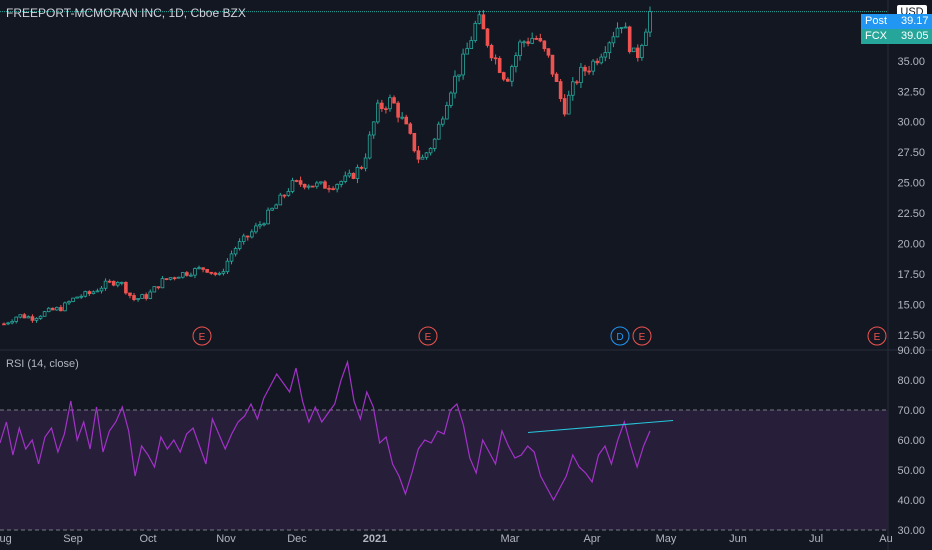  I want to click on time-axis: Aug Sep Oct Nov Dec 2021 Mar Apr May Jun Jul Au, so click(446, 539).